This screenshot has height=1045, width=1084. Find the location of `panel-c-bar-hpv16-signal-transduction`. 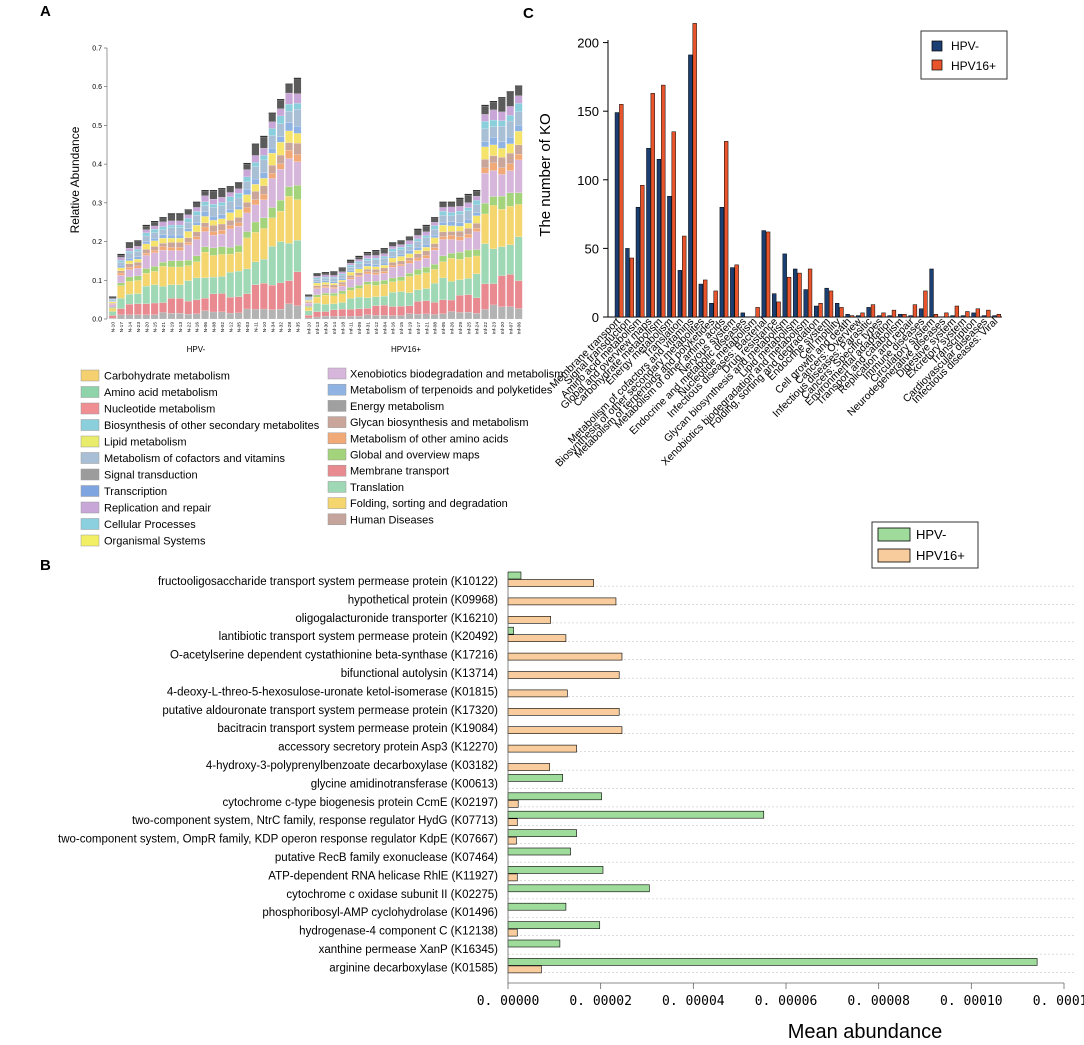

panel-c-bar-hpv16-signal-transduction is located at coordinates (631, 287).